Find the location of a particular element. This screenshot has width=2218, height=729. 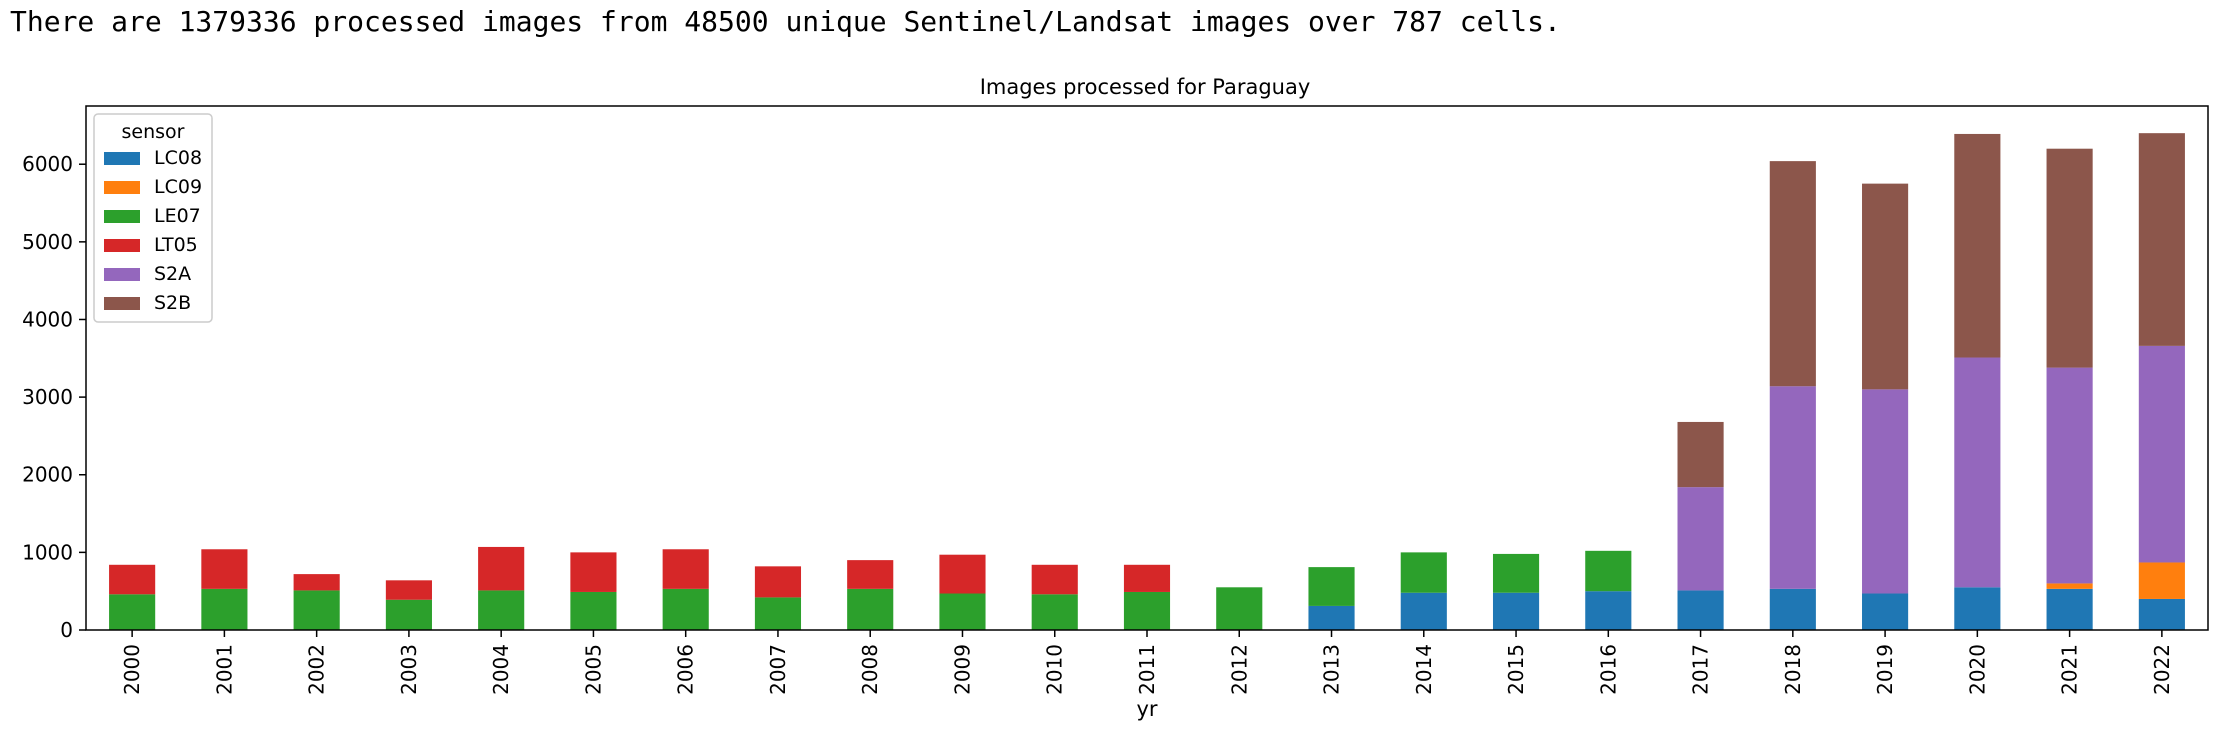

y-tick-label: 2000 is located at coordinates (47, 475).